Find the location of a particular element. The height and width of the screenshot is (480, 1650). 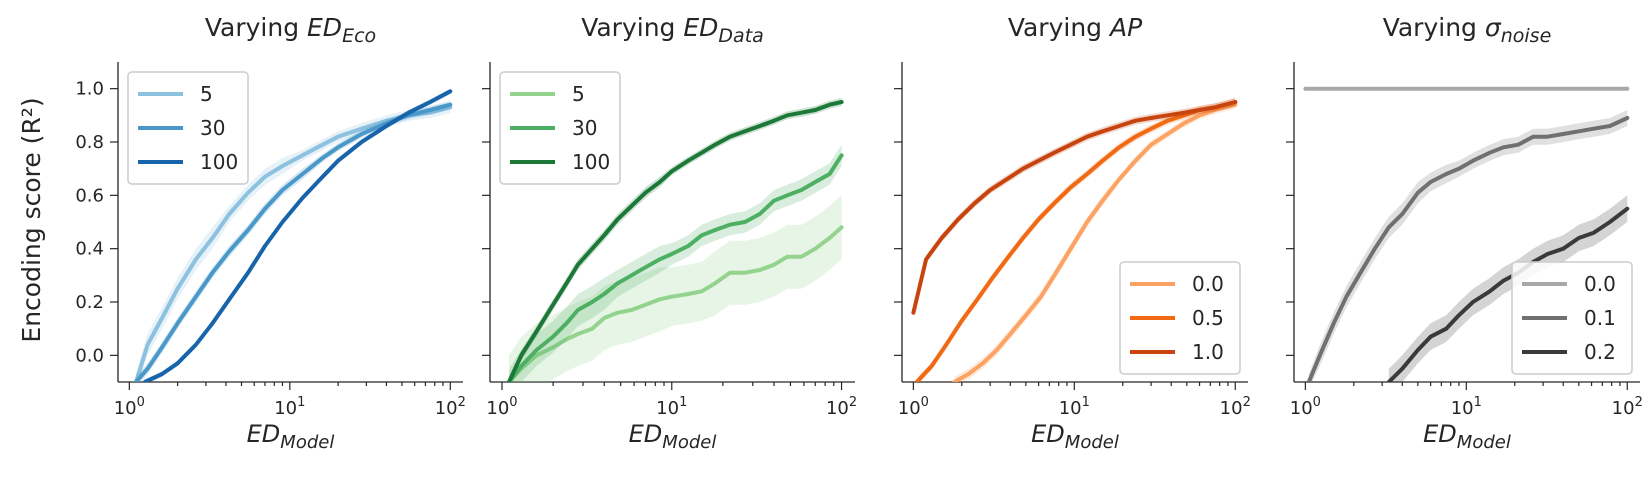

y-tick-label: 0.4 is located at coordinates (89, 249).